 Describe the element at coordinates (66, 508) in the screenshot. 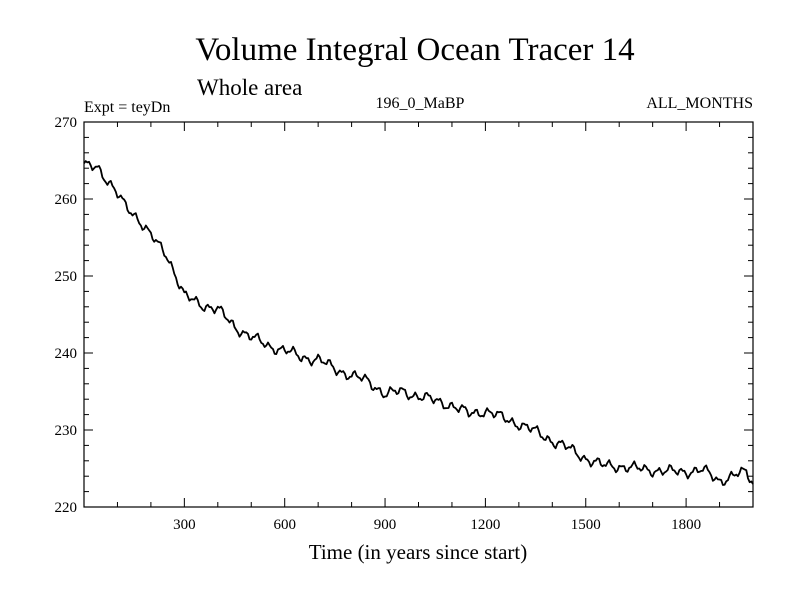

I see `y-tick-label: 220` at that location.